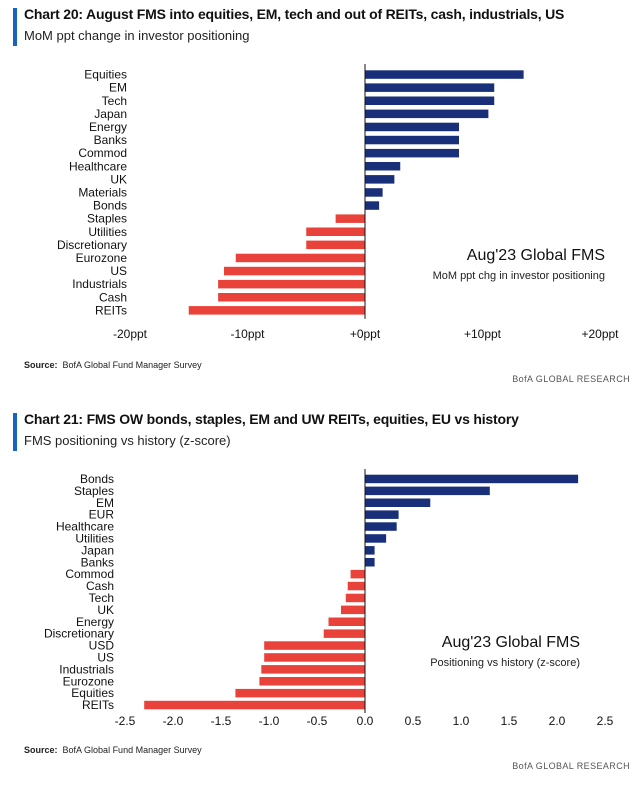  I want to click on bar-eur, so click(382, 514).